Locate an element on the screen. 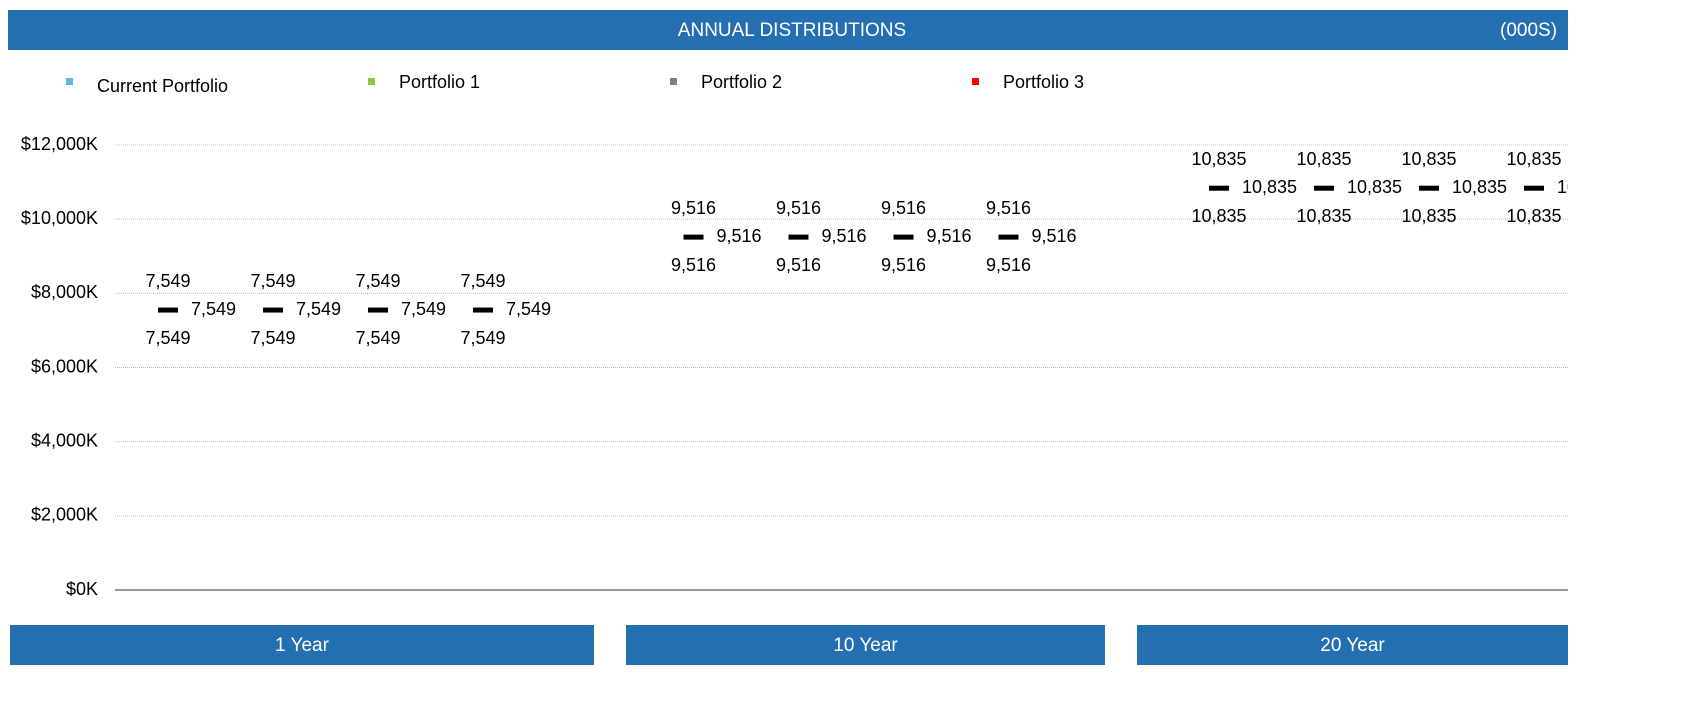 Image resolution: width=1700 pixels, height=719 pixels. legend-label: Portfolio 1 is located at coordinates (439, 82).